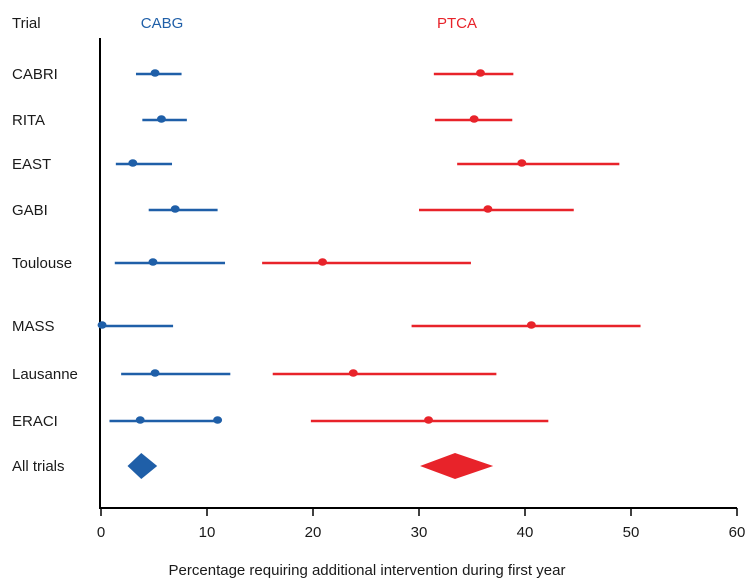 This screenshot has width=746, height=582. I want to click on cabg-point-mass, so click(102, 325).